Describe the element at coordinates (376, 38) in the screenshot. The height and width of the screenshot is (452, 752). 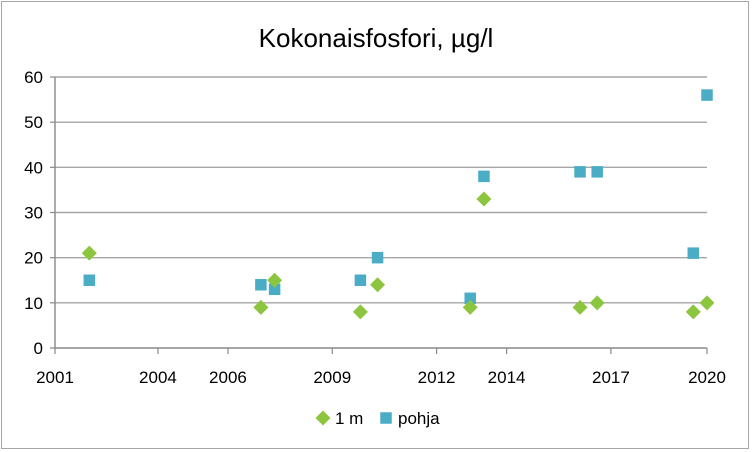
I see `chart-title: Kokonaisfosfori, µg/l` at that location.